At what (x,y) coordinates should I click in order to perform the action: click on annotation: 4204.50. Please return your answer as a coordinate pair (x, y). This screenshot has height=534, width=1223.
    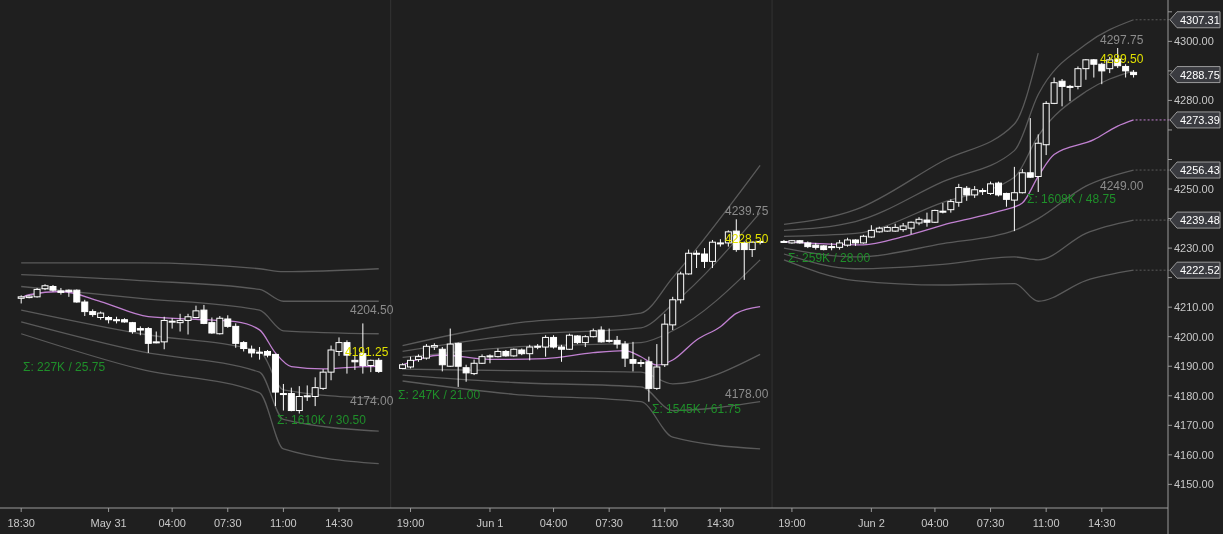
    Looking at the image, I should click on (372, 310).